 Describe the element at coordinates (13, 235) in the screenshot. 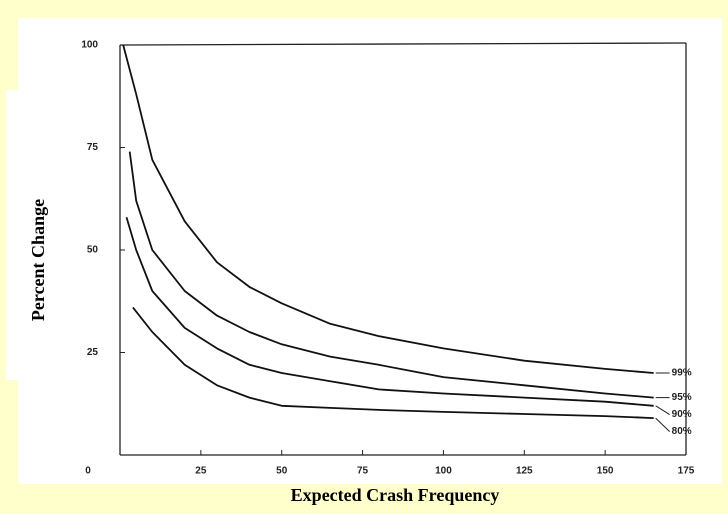

I see `panel-strip` at that location.